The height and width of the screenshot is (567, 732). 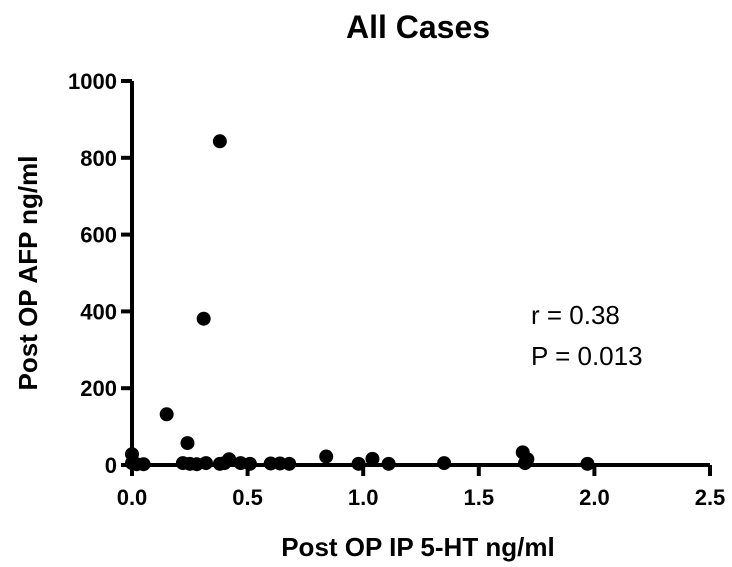 I want to click on x-tick-label: 0.5, so click(x=247, y=497).